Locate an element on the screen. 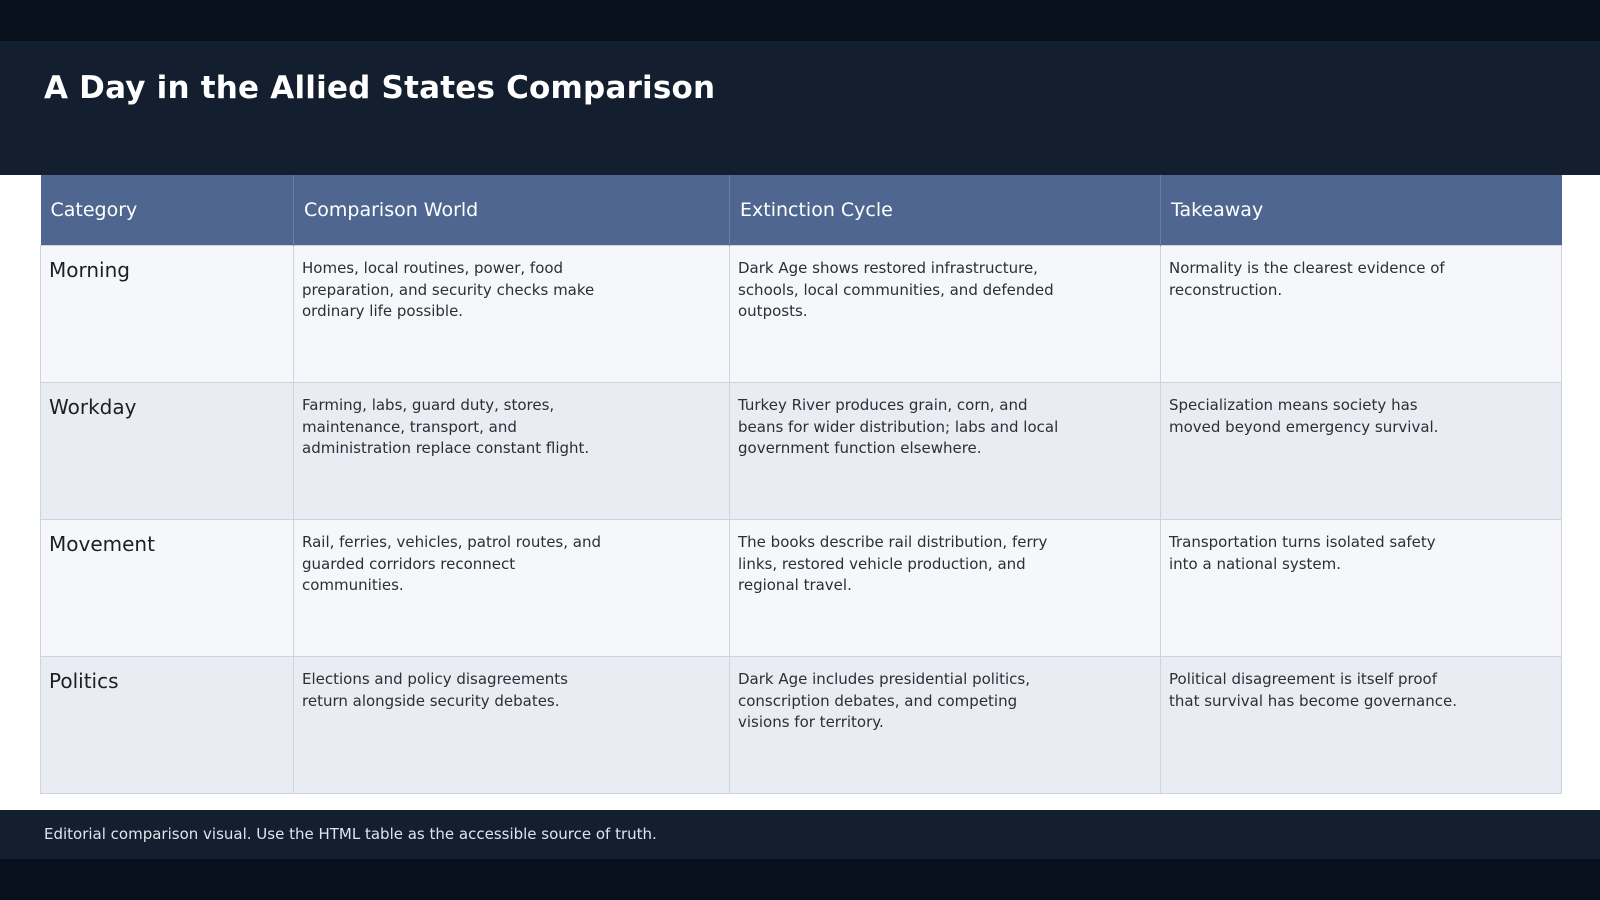 This screenshot has height=900, width=1600. category-label: Politics is located at coordinates (84, 681).